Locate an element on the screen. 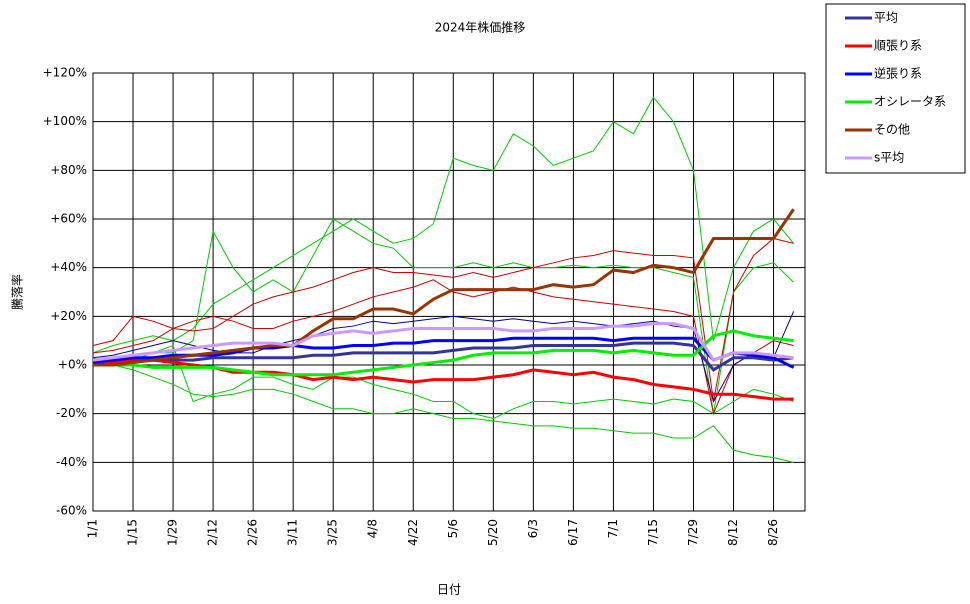  y-axis-label: 騰落率 is located at coordinates (17, 292).